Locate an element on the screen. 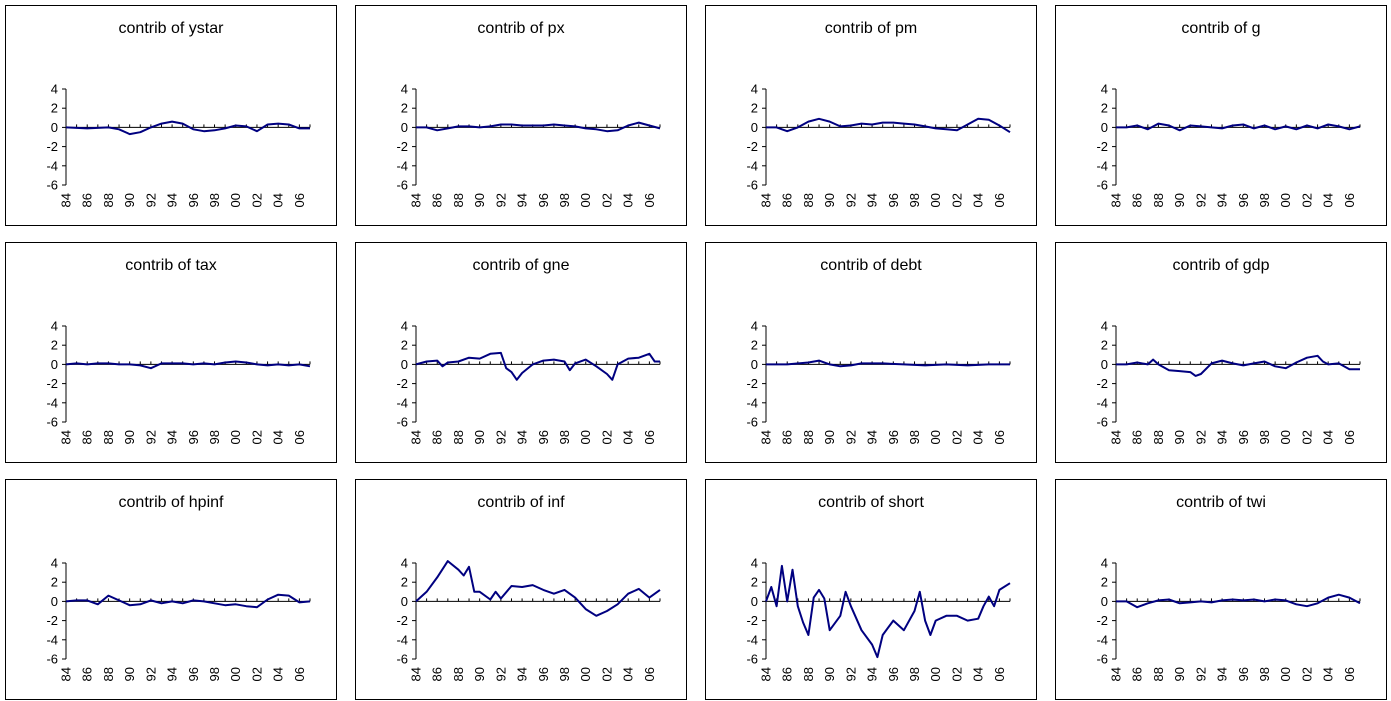 This screenshot has width=1391, height=701. chart-title: contrib of px is located at coordinates (521, 28).